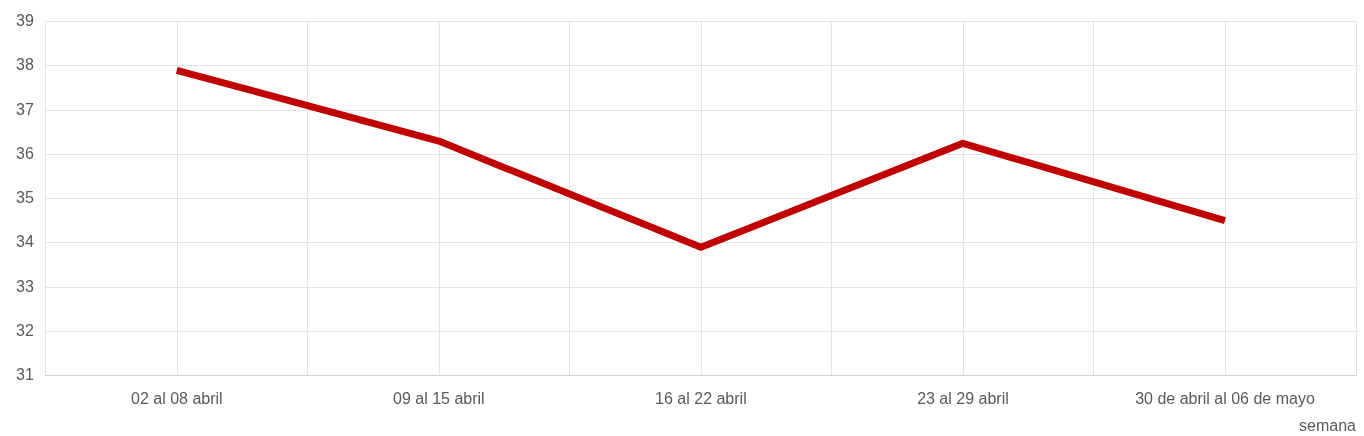 This screenshot has height=436, width=1364. What do you see at coordinates (1328, 425) in the screenshot?
I see `x-axis-title: semana` at bounding box center [1328, 425].